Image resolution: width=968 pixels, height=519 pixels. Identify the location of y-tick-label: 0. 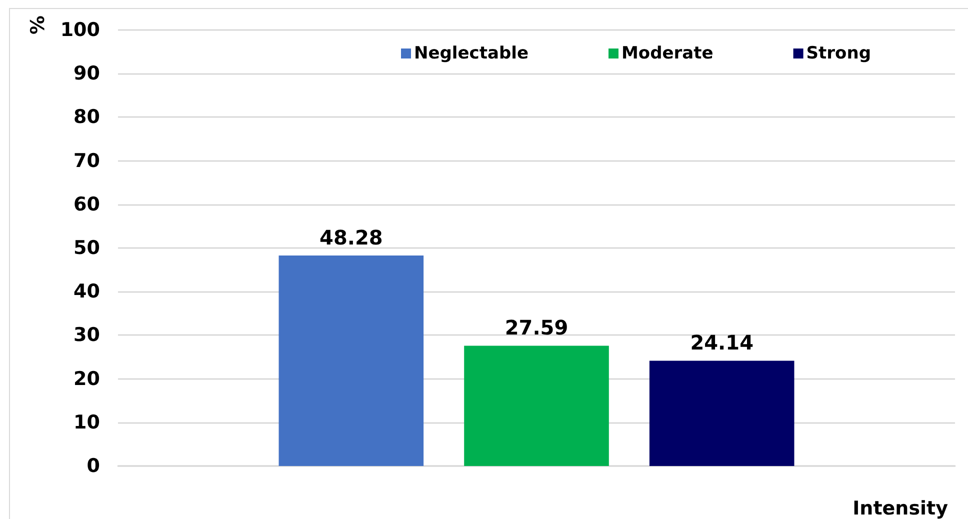
(93, 466).